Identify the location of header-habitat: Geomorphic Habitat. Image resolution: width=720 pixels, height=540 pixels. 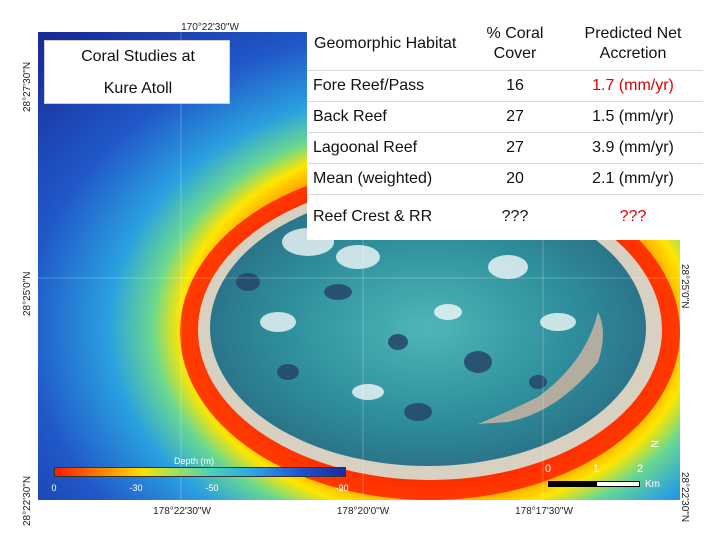
(385, 43).